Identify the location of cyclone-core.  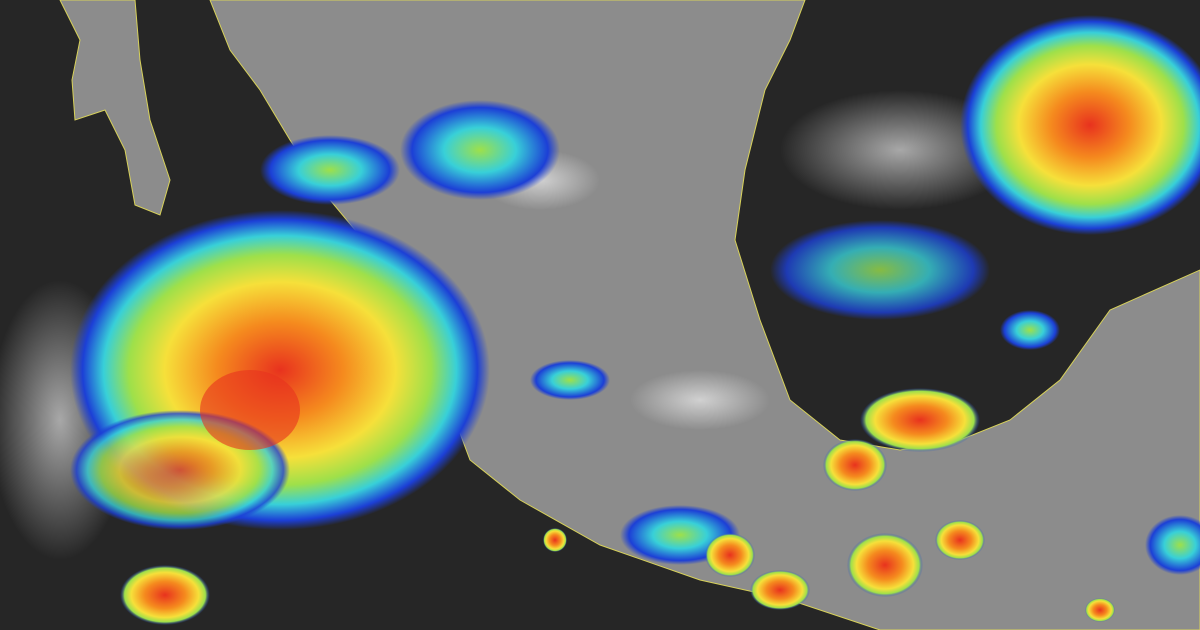
(250, 410).